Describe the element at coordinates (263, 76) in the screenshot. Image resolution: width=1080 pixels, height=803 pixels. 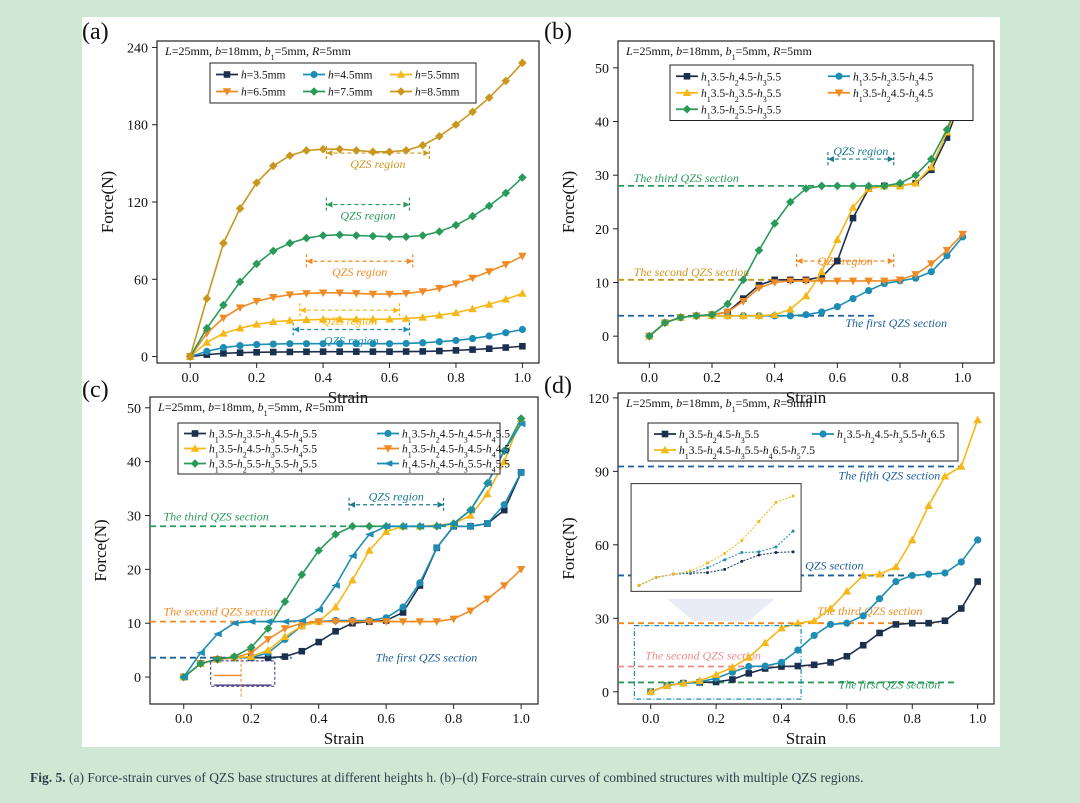
I see `legend-label: h=3.5mm` at that location.